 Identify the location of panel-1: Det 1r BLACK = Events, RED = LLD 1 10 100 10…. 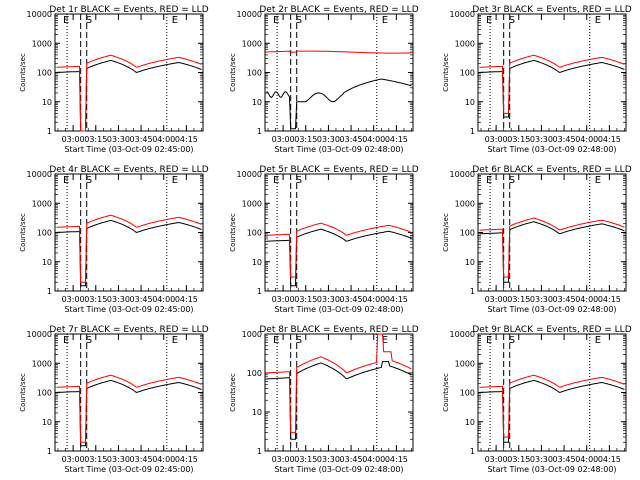
(114, 79).